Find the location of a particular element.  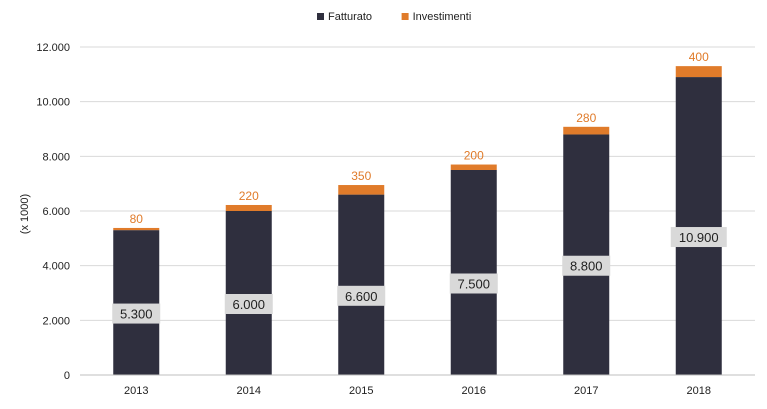

legend-label-investimenti: Investimenti is located at coordinates (442, 17).